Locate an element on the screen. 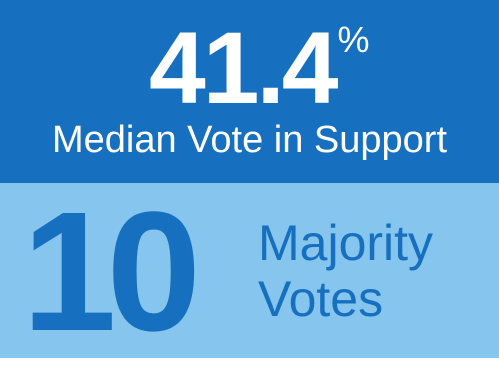 This screenshot has width=499, height=367. majority-votes-label-line1: Majority is located at coordinates (346, 243).